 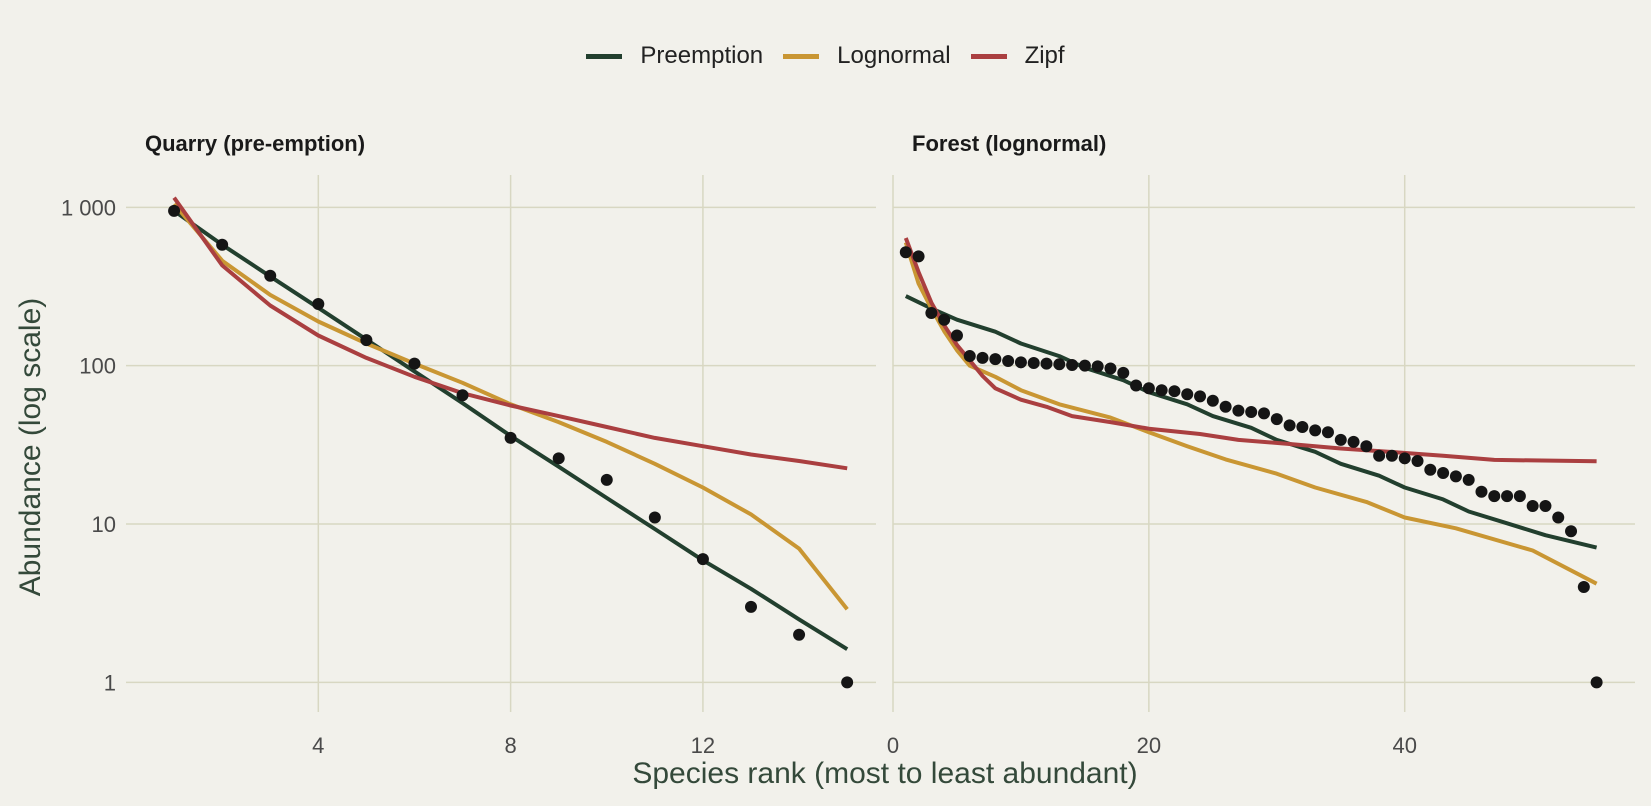 What do you see at coordinates (97, 366) in the screenshot?
I see `y-tick-label: 100` at bounding box center [97, 366].